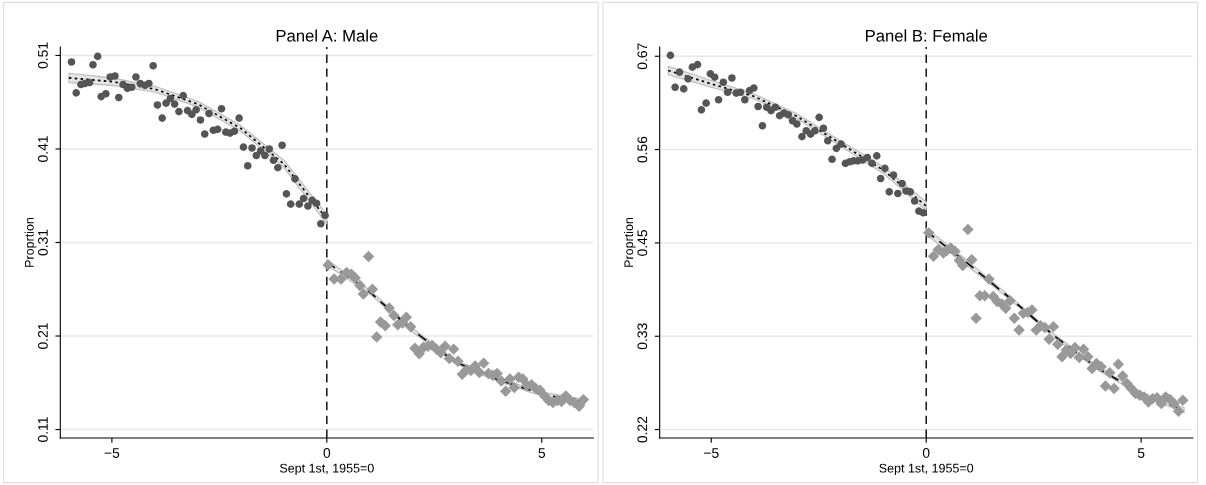 The height and width of the screenshot is (485, 1206). What do you see at coordinates (43, 149) in the screenshot?
I see `y-tick-label: 0.41` at bounding box center [43, 149].